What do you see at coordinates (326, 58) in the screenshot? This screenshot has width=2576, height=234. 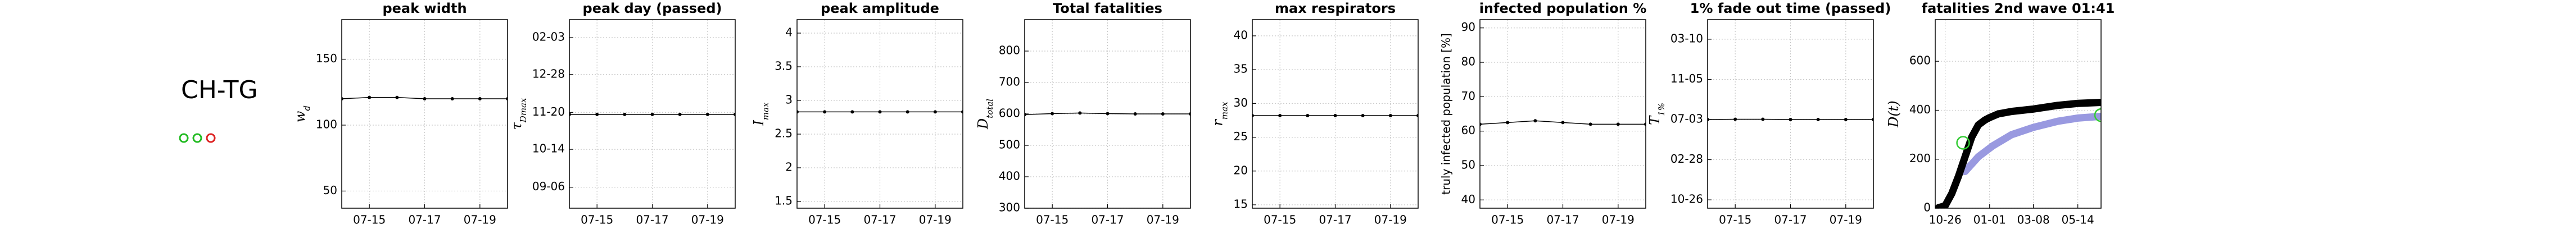 I see `y-tick-label: 150` at bounding box center [326, 58].